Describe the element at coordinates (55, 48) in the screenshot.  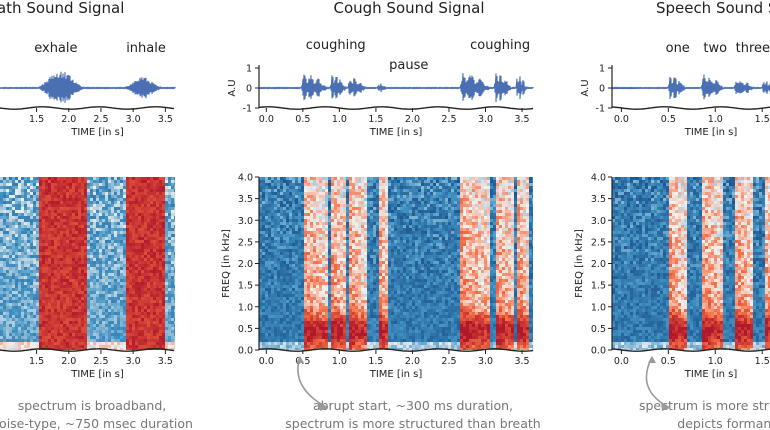
I see `annotation-label: exhale` at that location.